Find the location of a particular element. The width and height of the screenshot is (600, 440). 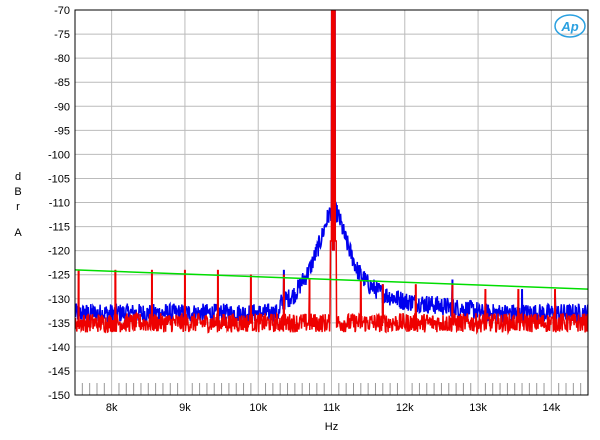

y-tick-label: -150 is located at coordinates (59, 396).